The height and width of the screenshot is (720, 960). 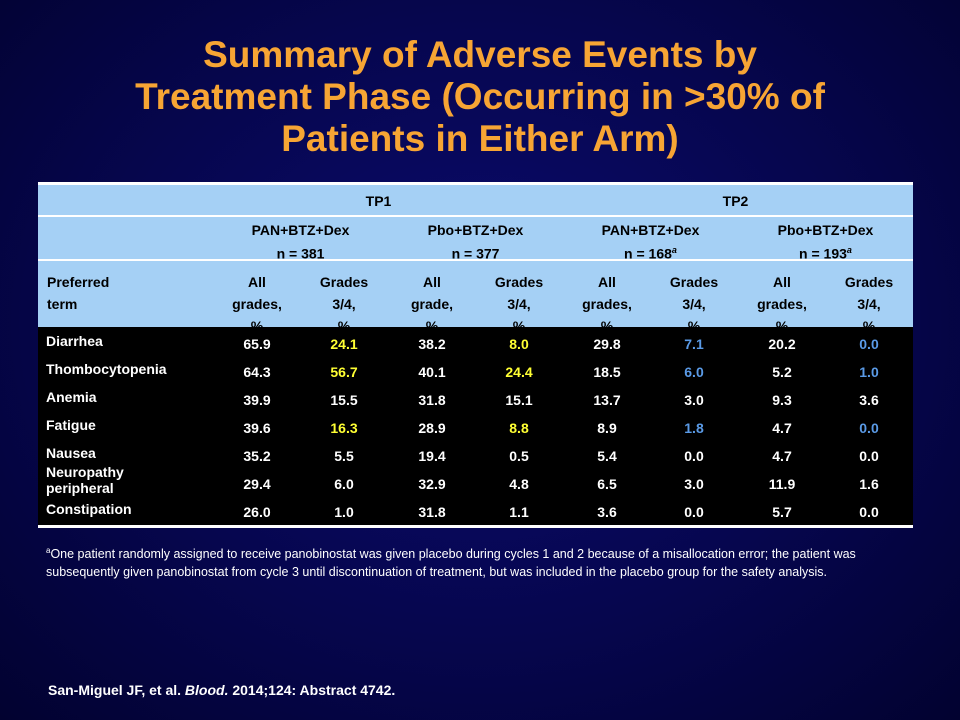 I want to click on row-term: Neuropathy peripheral, so click(x=85, y=480).